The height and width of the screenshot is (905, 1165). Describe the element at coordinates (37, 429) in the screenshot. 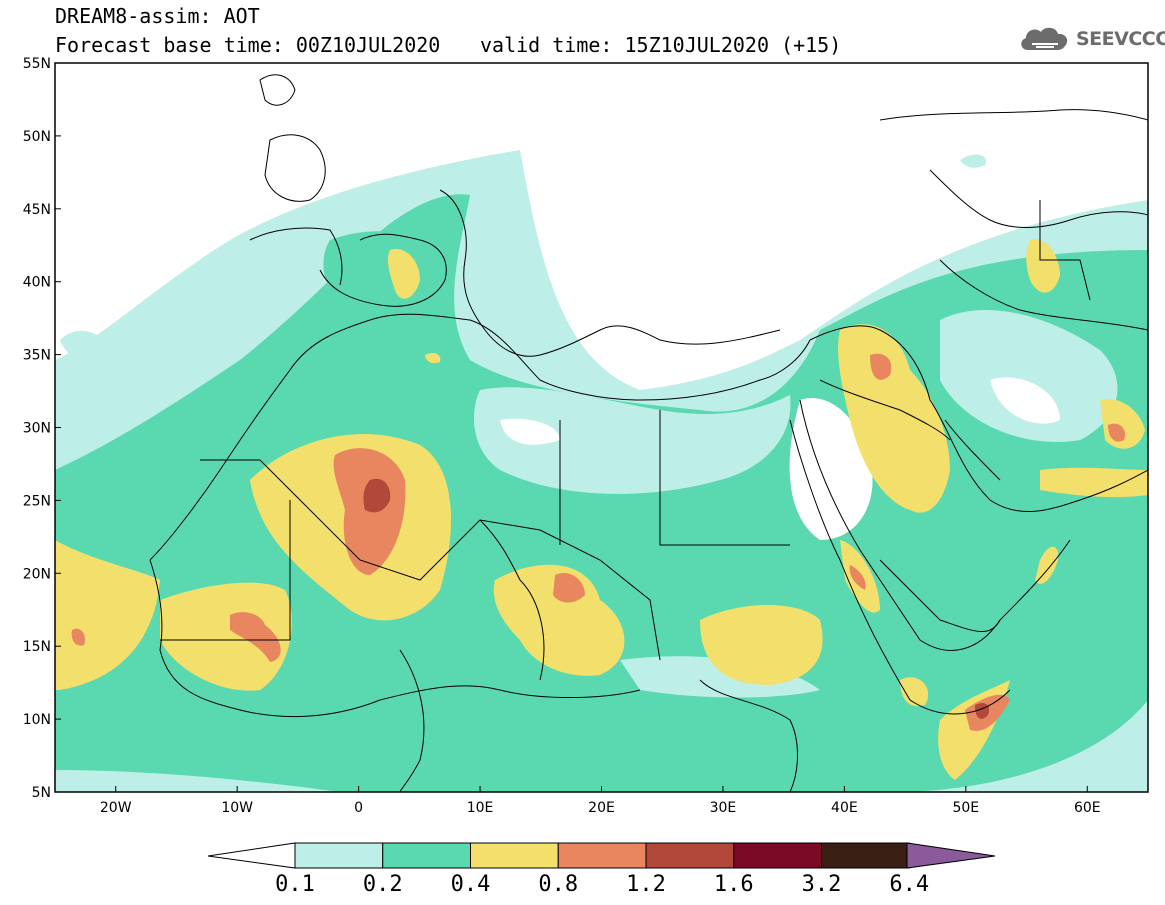

I see `lat-tick-label: 30N` at that location.